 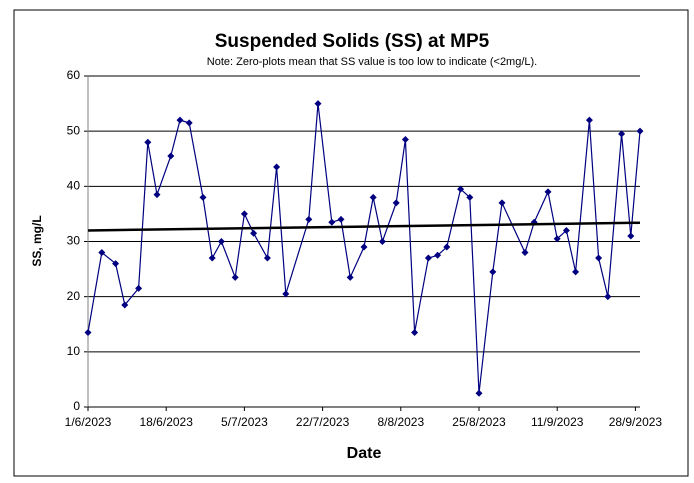 I want to click on x-tick-label: 25/8/2023, so click(x=479, y=422).